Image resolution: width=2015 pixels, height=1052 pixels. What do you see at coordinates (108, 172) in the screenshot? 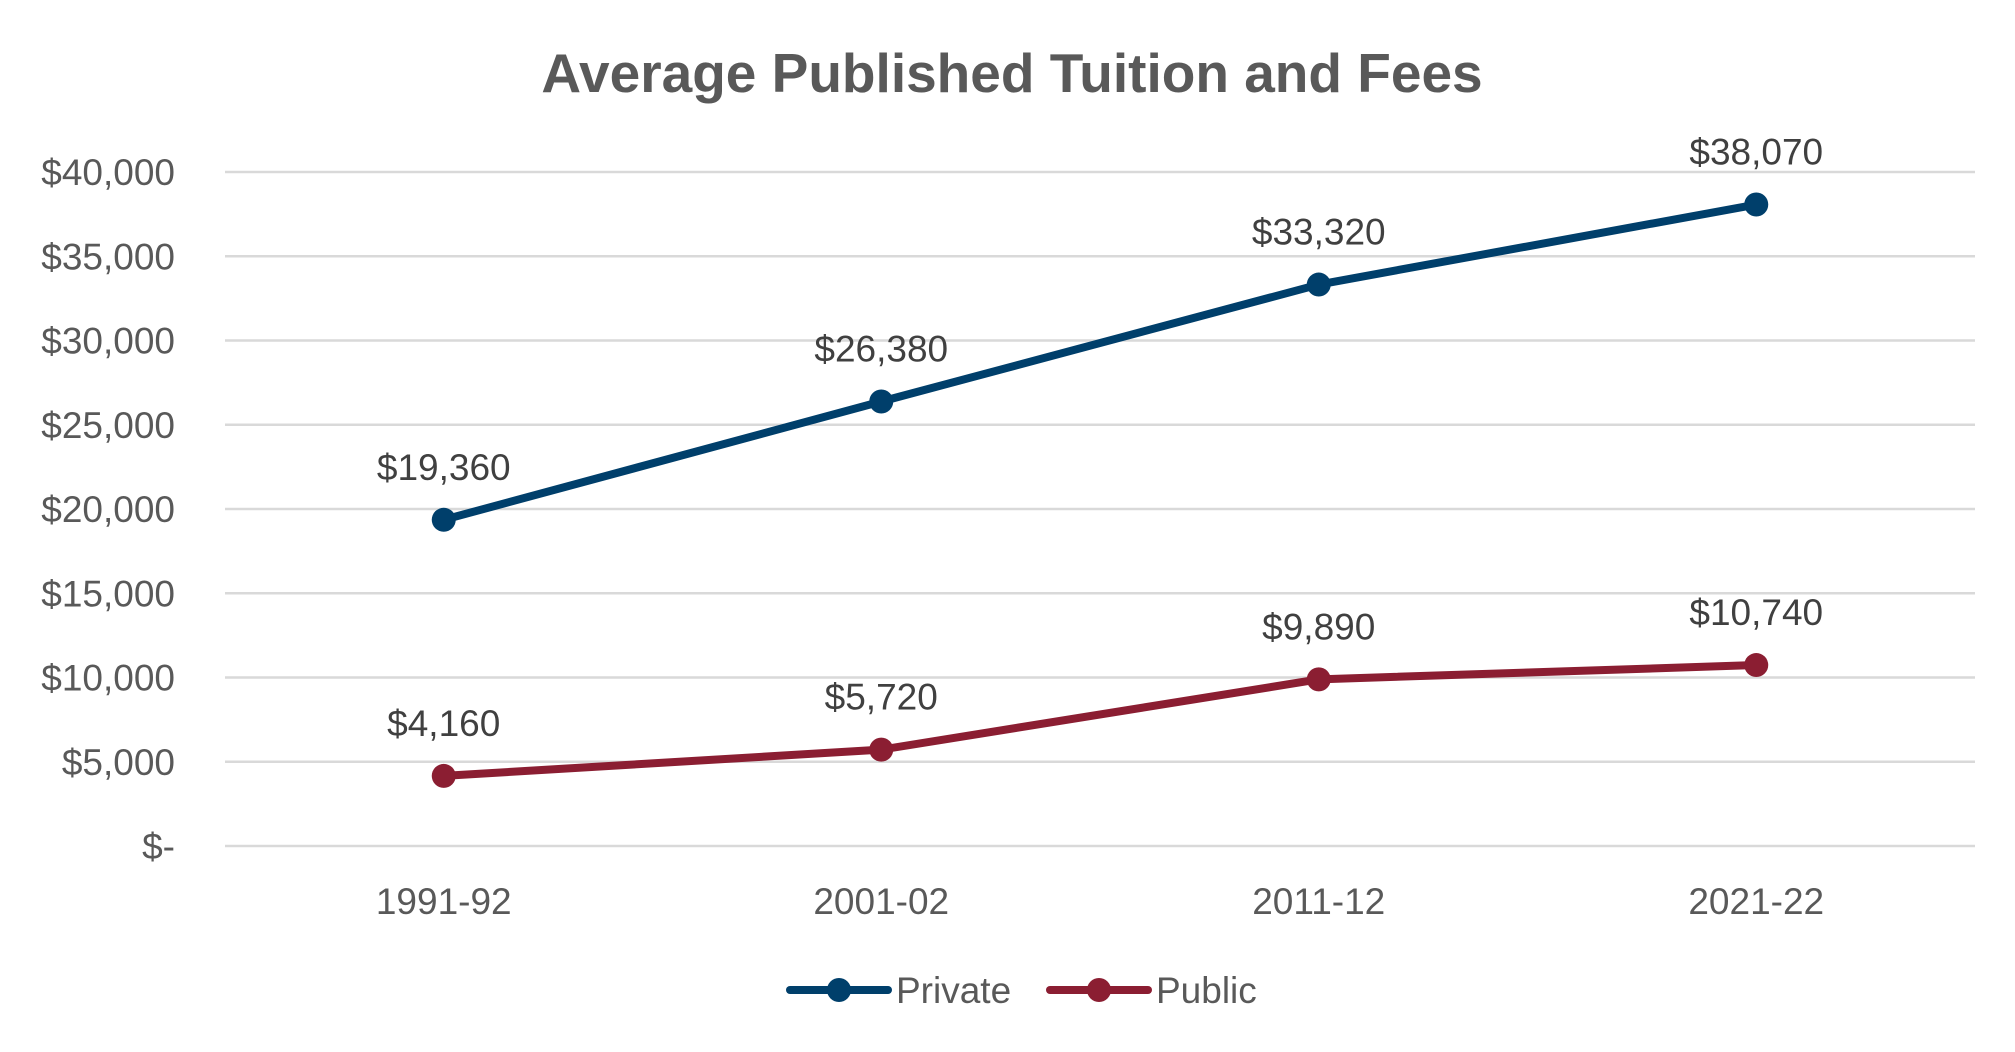
I see `y-tick-label: $40,000` at bounding box center [108, 172].